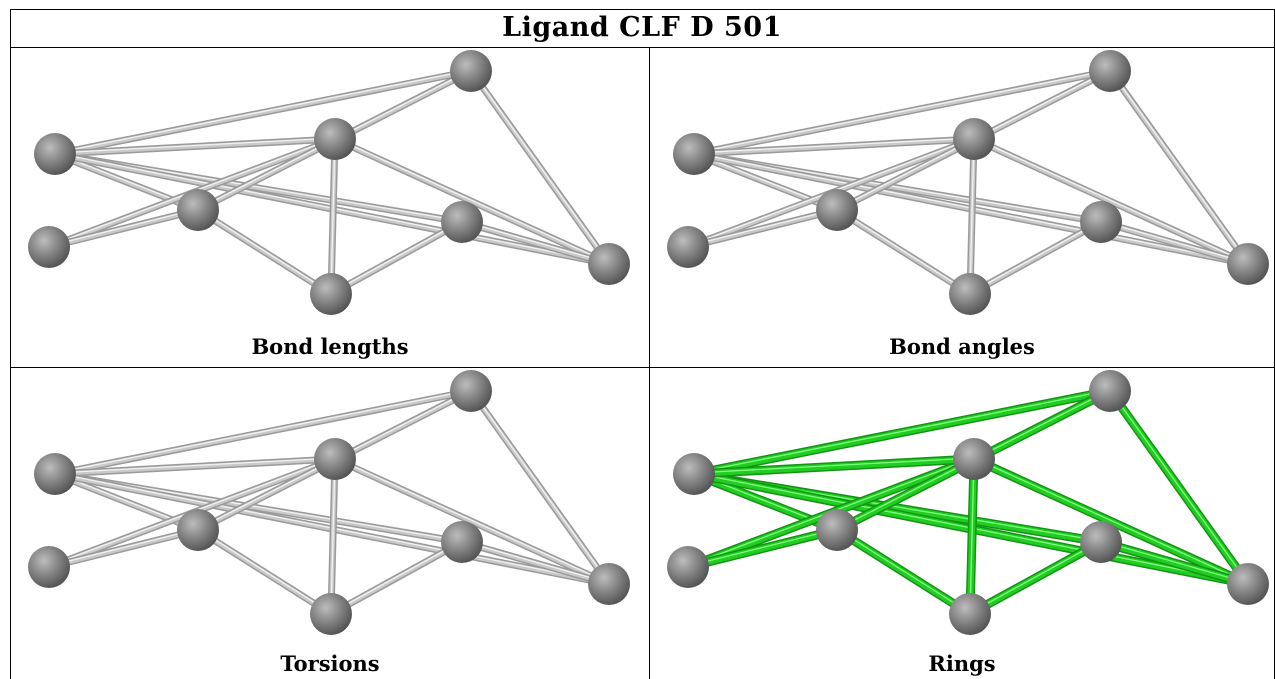 This screenshot has height=679, width=1275. What do you see at coordinates (10, 344) in the screenshot?
I see `frame-left-border` at bounding box center [10, 344].